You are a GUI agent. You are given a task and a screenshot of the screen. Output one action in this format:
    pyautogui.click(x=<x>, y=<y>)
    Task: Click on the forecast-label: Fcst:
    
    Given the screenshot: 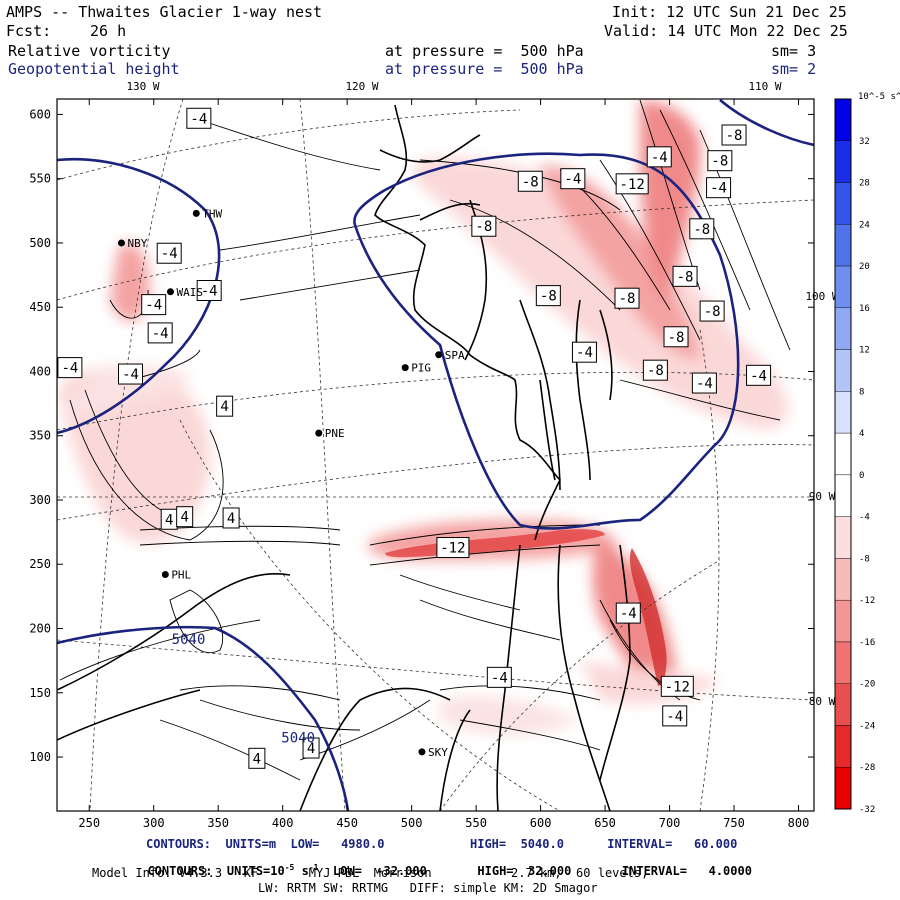 What is the action you would take?
    pyautogui.click(x=29, y=31)
    